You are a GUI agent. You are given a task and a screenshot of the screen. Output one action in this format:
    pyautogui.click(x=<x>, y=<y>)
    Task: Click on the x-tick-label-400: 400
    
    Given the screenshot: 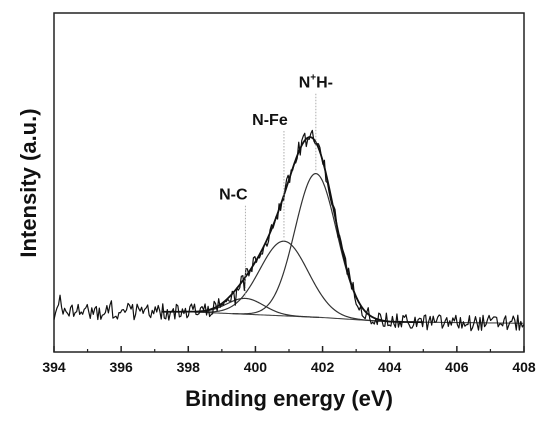 What is the action you would take?
    pyautogui.click(x=256, y=367)
    